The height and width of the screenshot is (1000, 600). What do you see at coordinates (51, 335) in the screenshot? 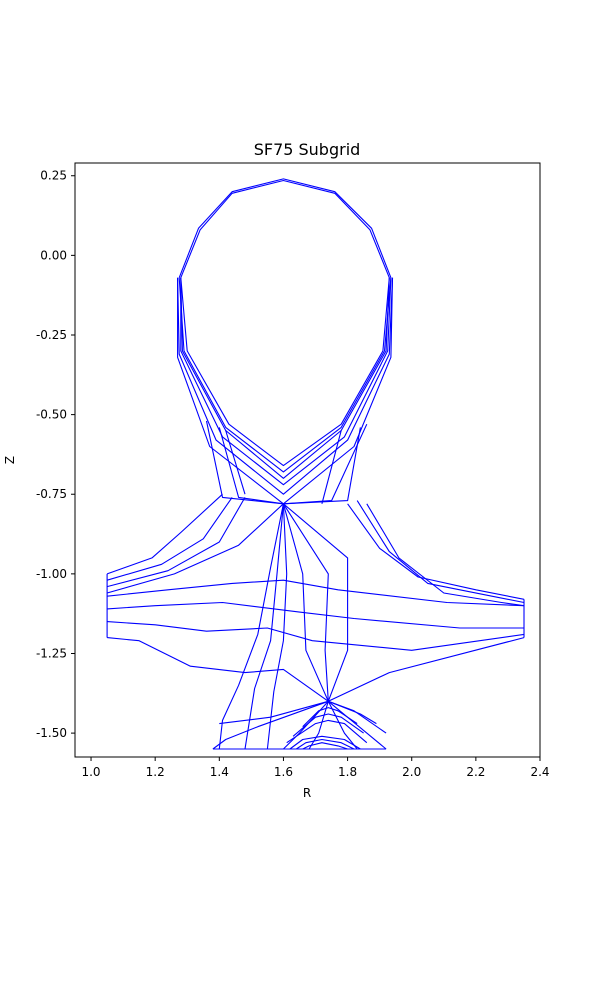
I see `y-tick-label: -0.25` at bounding box center [51, 335].